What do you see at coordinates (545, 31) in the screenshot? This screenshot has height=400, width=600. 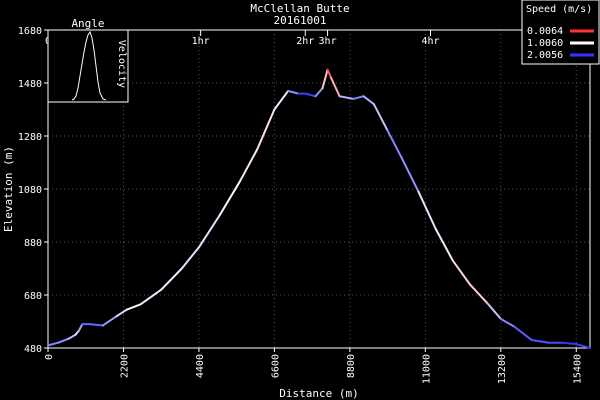 I see `legend-label-low: 0.0064` at bounding box center [545, 31].